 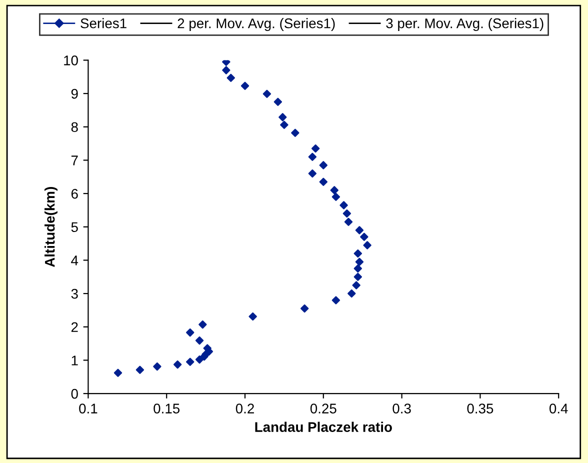 I want to click on y-tick-label: 7, so click(x=74, y=161).